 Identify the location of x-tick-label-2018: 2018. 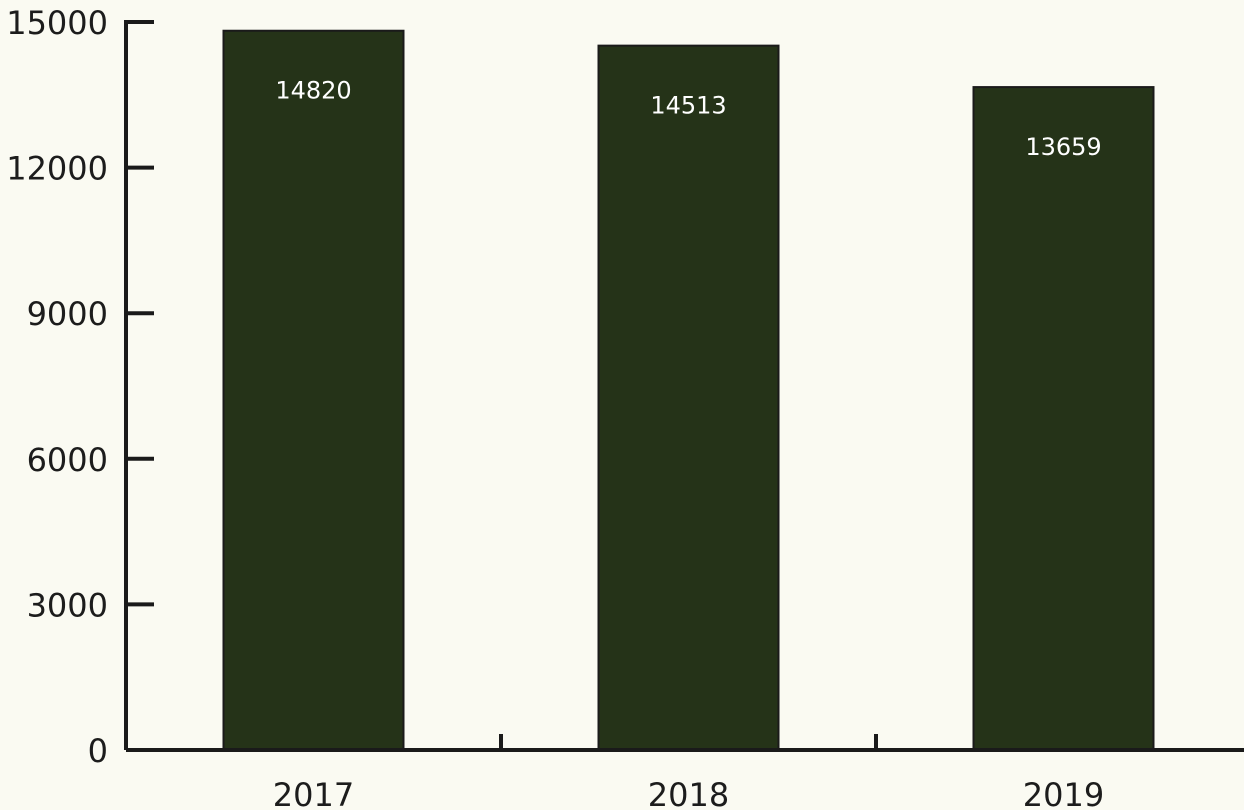
(688, 793).